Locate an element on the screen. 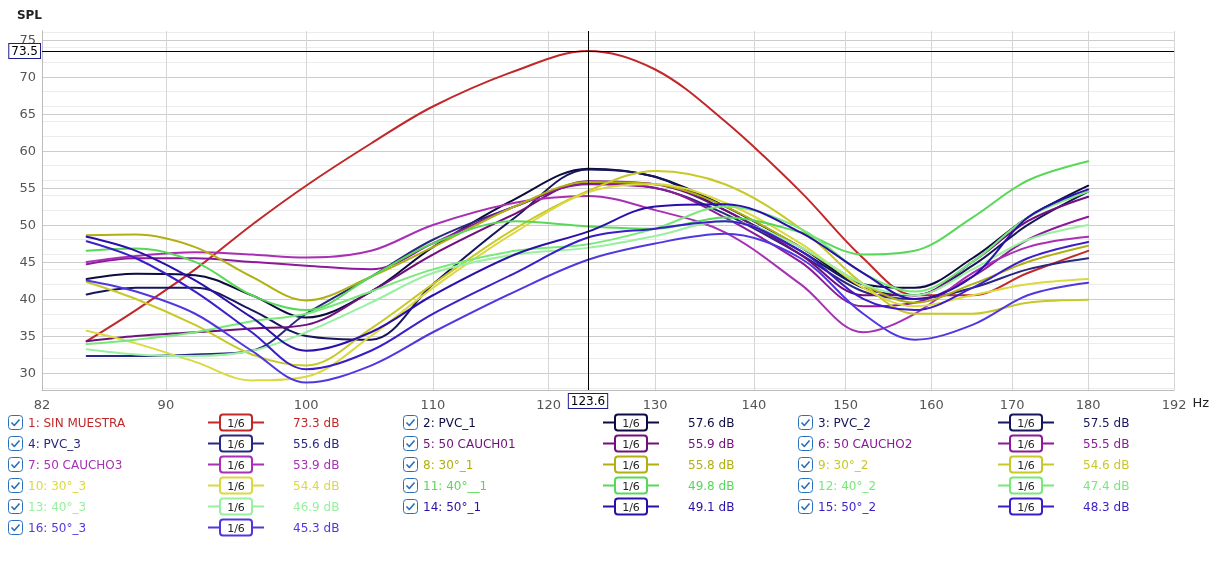 Image resolution: width=1212 pixels, height=567 pixels. text: 47.4 dB is located at coordinates (1107, 486).